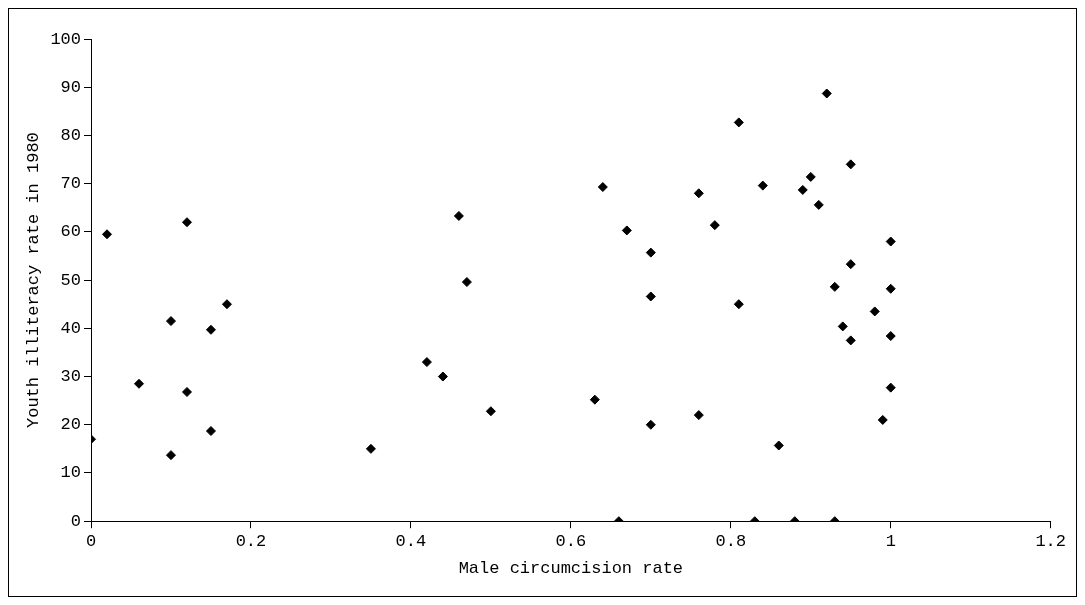 This screenshot has width=1085, height=605. What do you see at coordinates (70, 280) in the screenshot?
I see `y-tick-label: 50` at bounding box center [70, 280].